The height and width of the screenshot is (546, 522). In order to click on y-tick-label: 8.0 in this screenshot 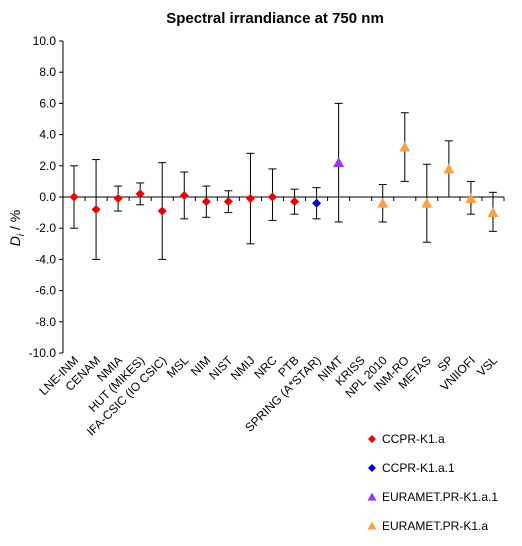, I will do `click(47, 72)`.